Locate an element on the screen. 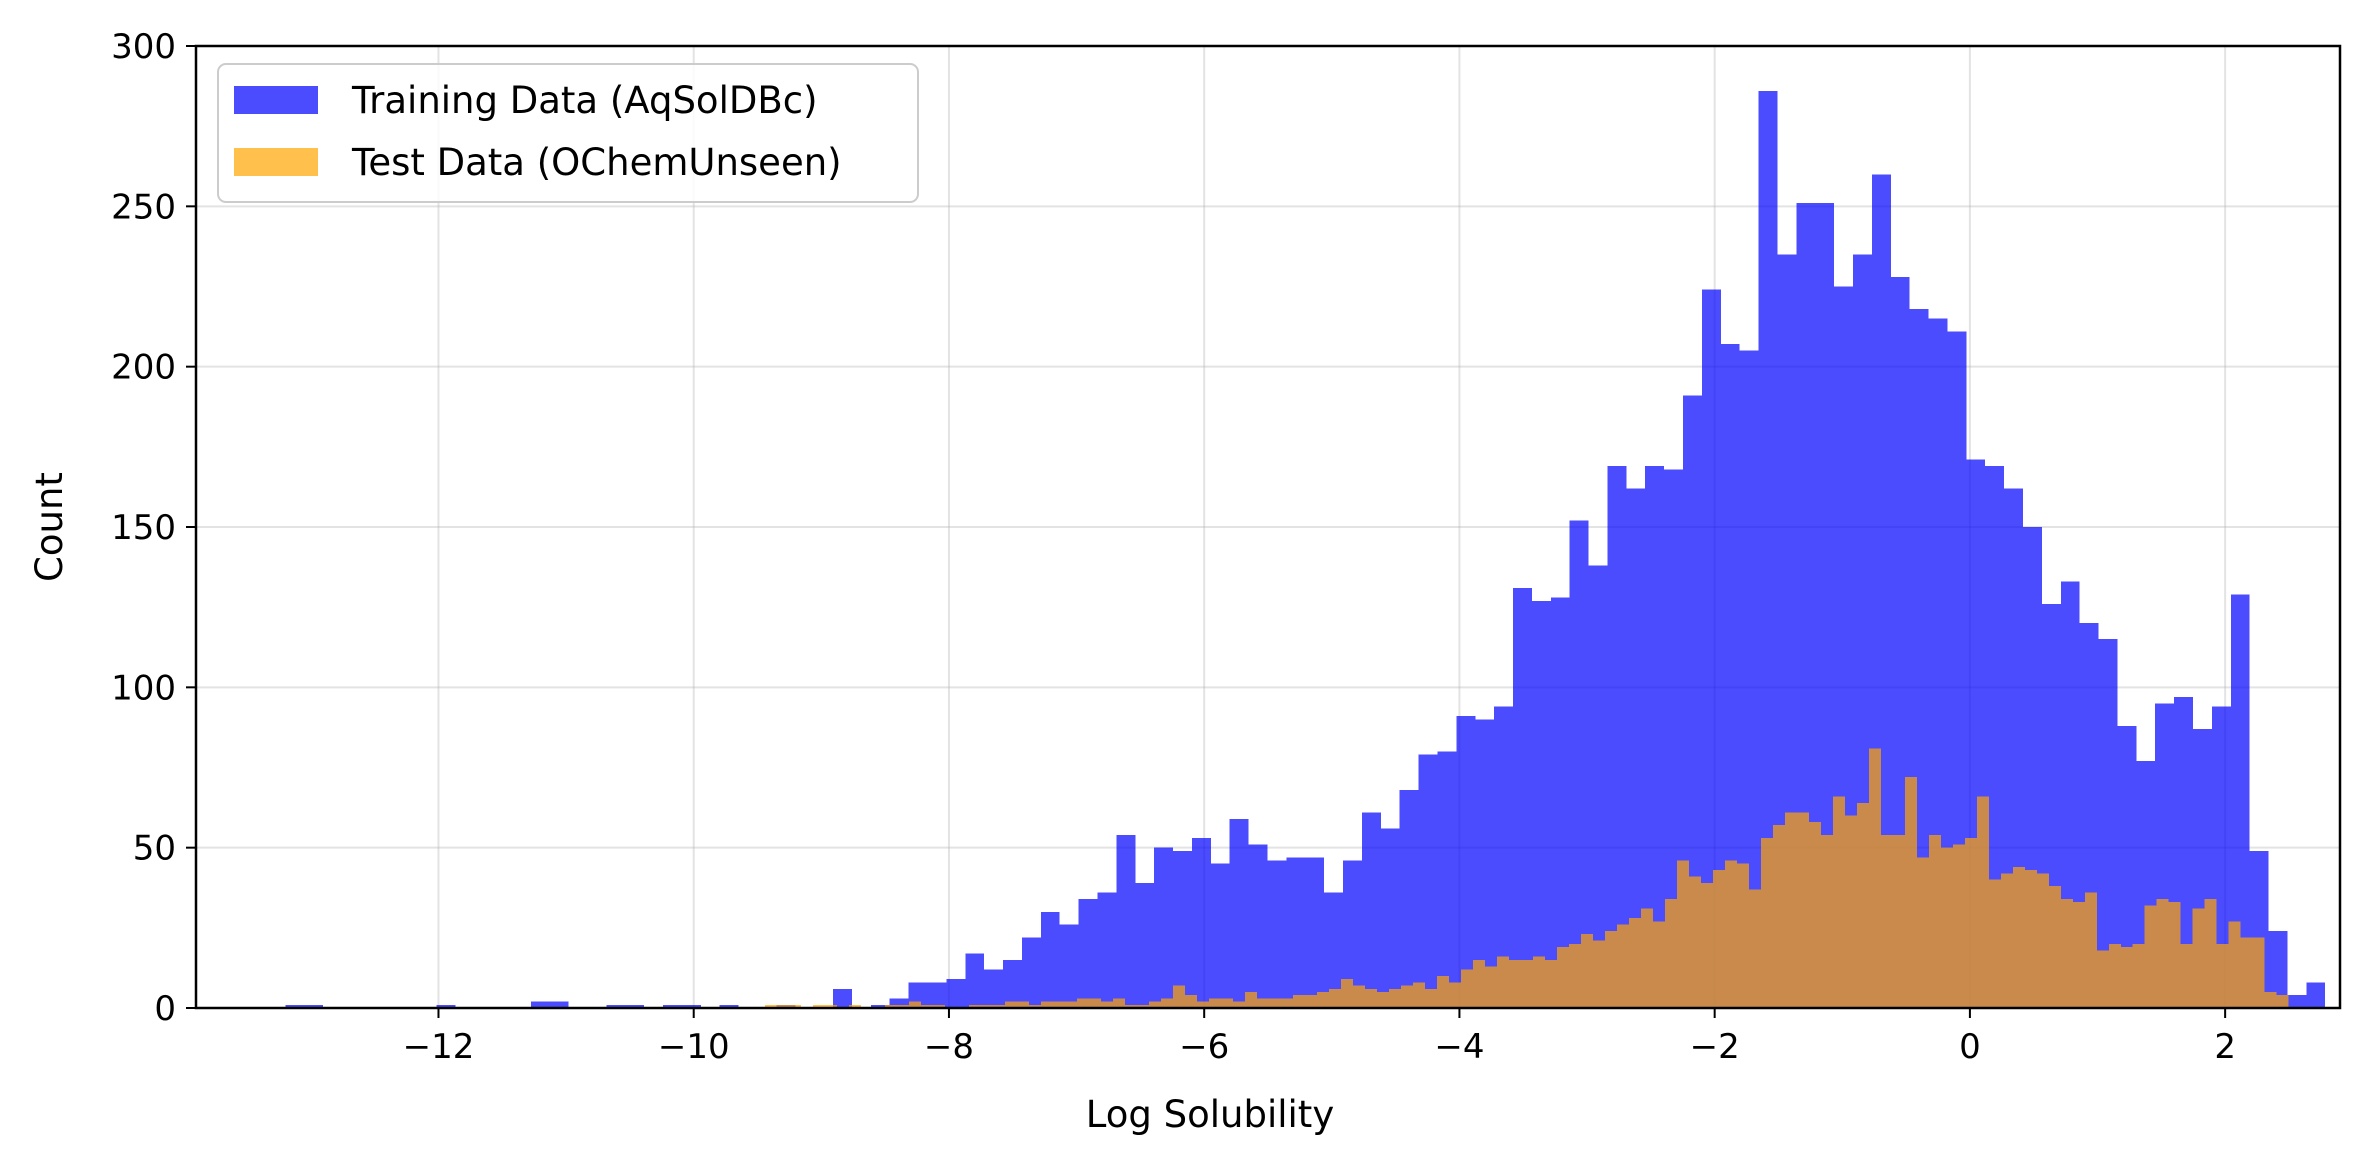  y-tick-label-5: 250 is located at coordinates (143, 207).